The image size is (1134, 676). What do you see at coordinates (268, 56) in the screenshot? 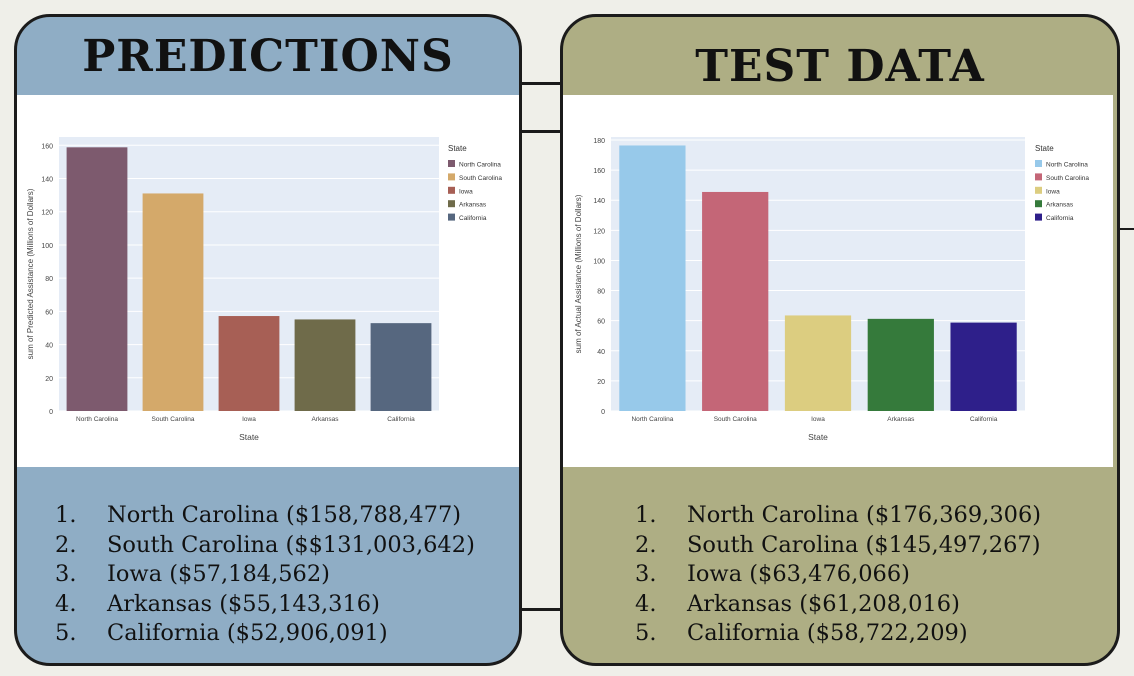
I see `predictions-title: PREDICTIONS` at bounding box center [268, 56].